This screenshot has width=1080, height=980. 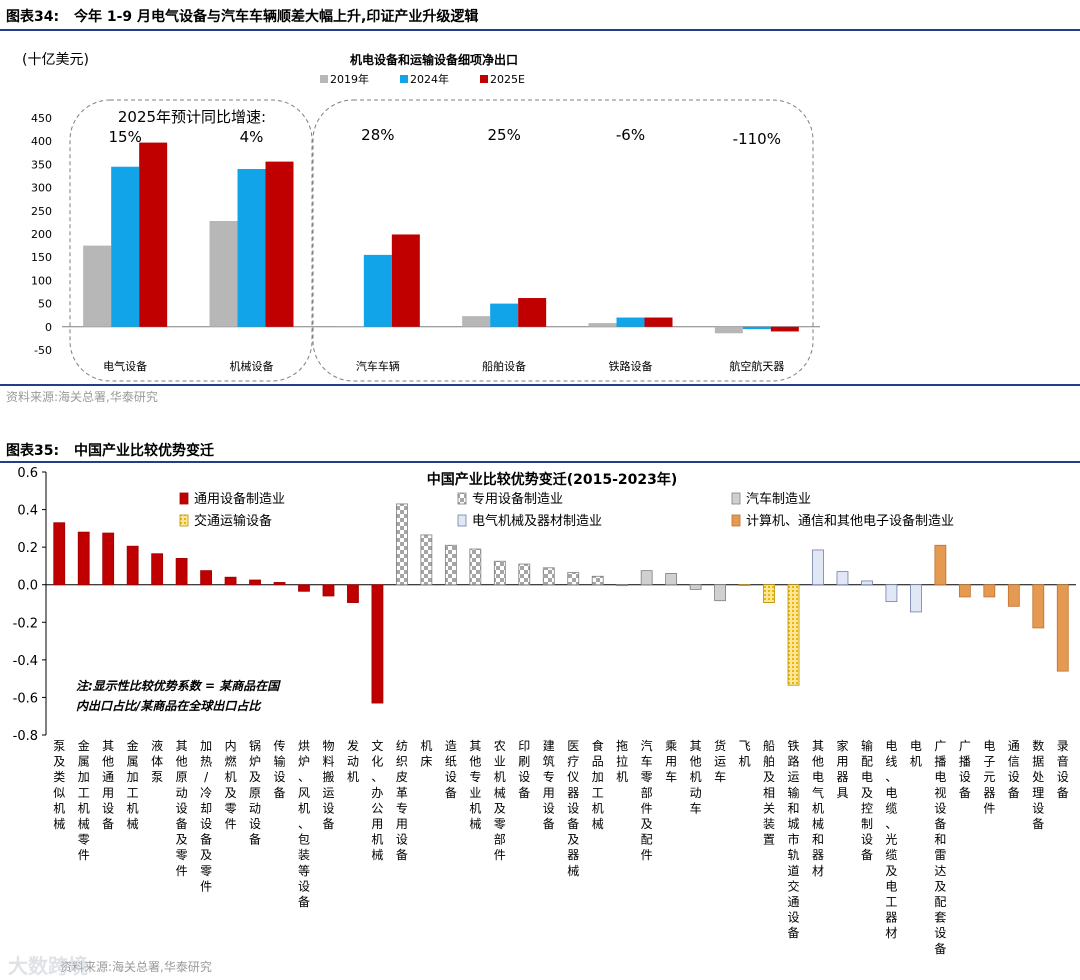 What do you see at coordinates (769, 793) in the screenshot?
I see `x-tick-label: 船舶及相关装置` at bounding box center [769, 793].